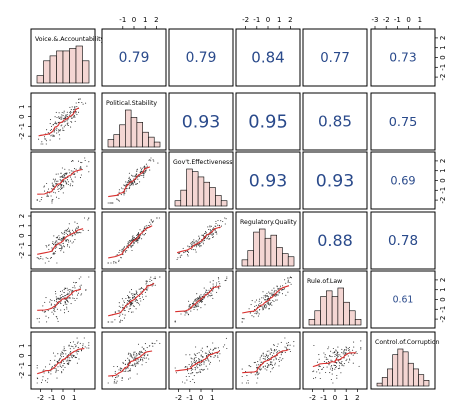 The width and height of the screenshot is (474, 420). What do you see at coordinates (443, 289) in the screenshot?
I see `axis-tick-label: 1` at bounding box center [443, 289].